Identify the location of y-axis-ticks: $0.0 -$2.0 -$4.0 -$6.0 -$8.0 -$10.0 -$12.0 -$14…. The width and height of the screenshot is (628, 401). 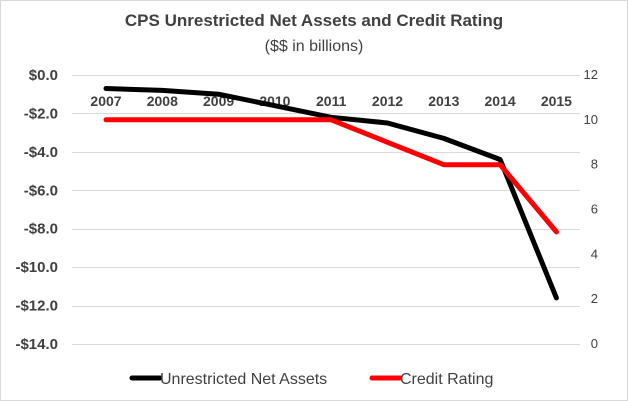
(36, 210).